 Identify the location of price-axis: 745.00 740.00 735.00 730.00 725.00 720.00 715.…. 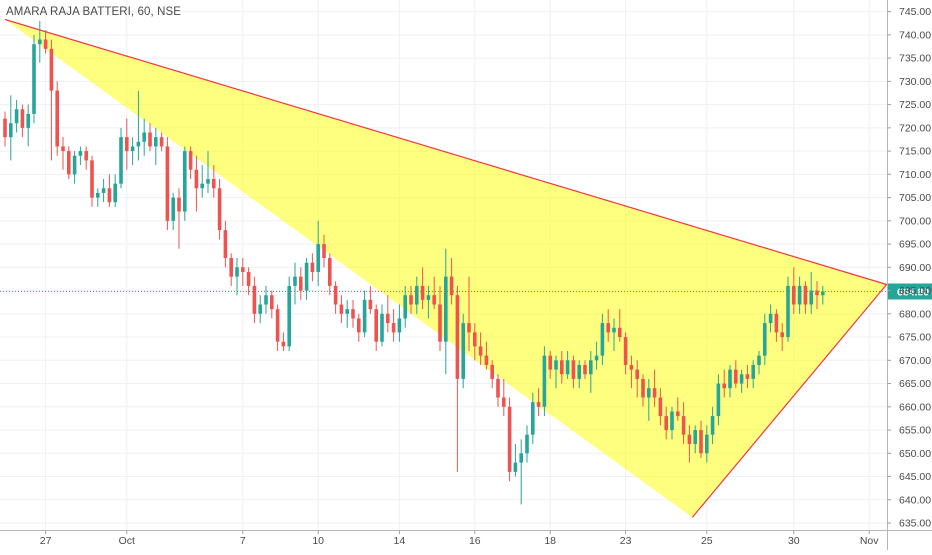
(909, 275).